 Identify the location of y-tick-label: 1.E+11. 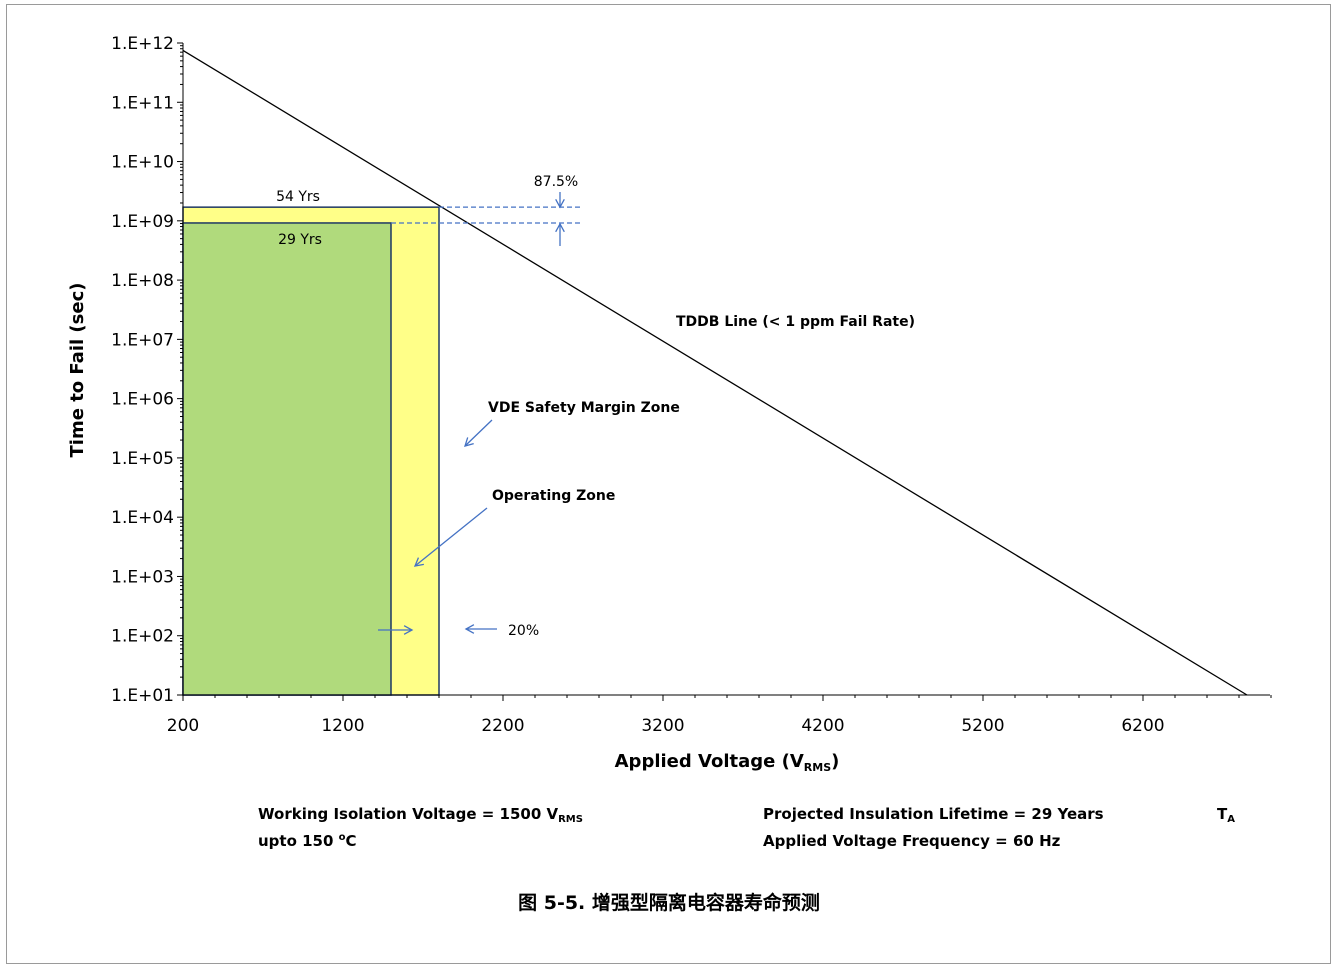
(142, 103).